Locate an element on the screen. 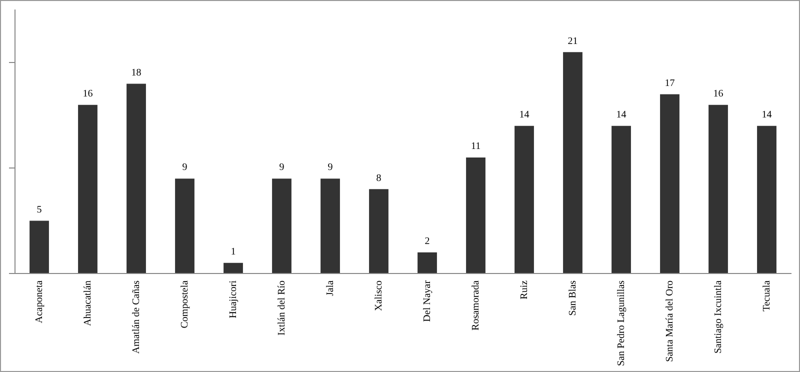  data-label: 1 is located at coordinates (233, 252).